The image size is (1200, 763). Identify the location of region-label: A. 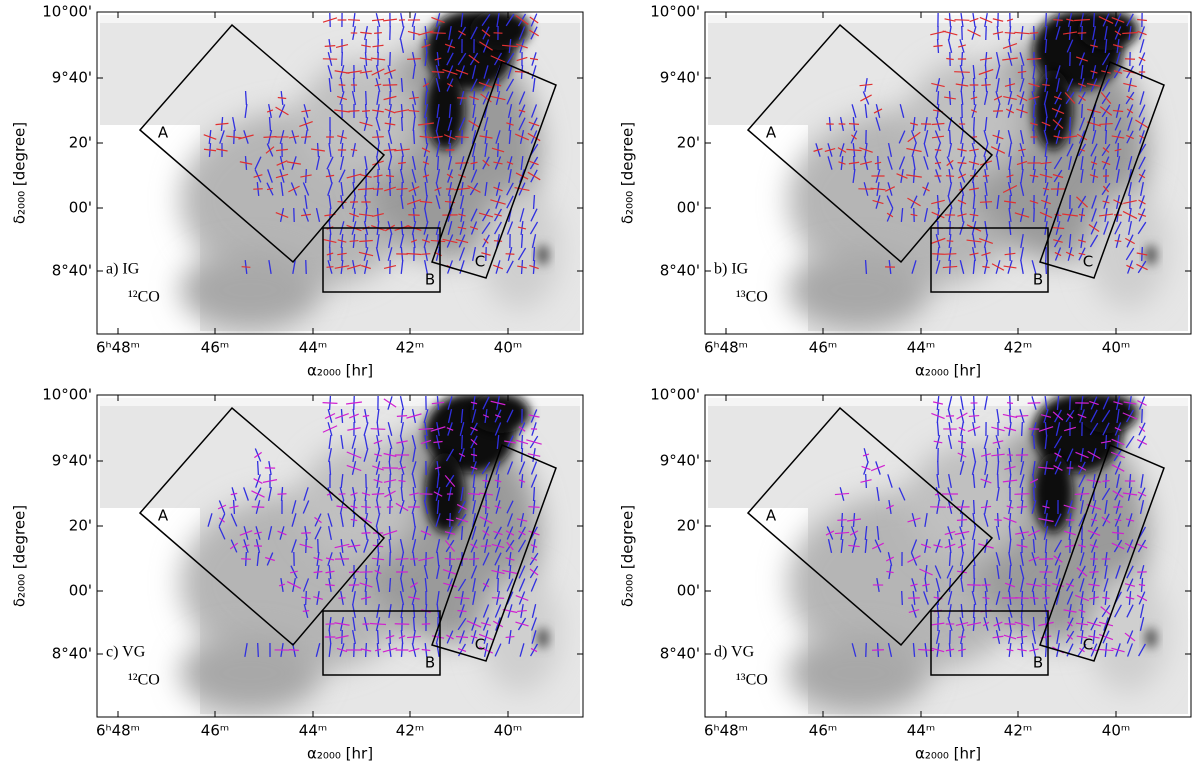
(163, 133).